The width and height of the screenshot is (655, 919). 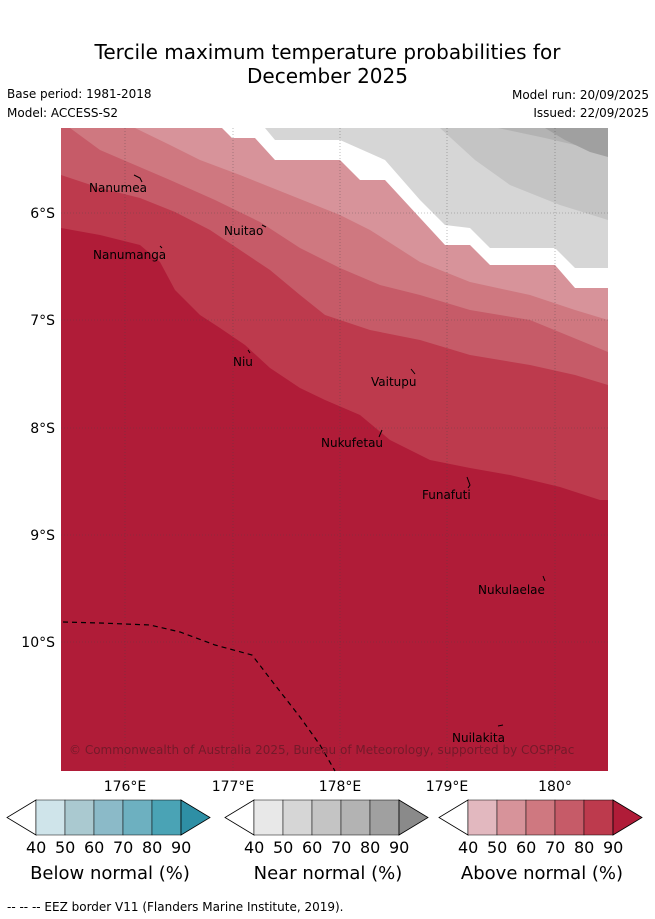 What do you see at coordinates (399, 847) in the screenshot?
I see `near-normal-tick-90: 90` at bounding box center [399, 847].